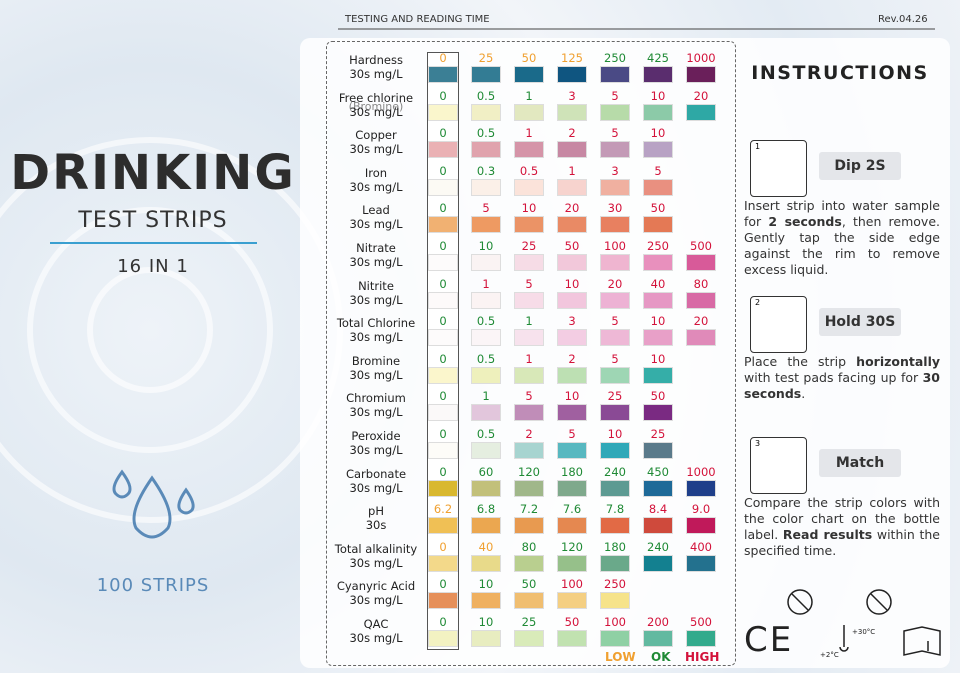  Describe the element at coordinates (376, 172) in the screenshot. I see `row-name: Iron` at that location.